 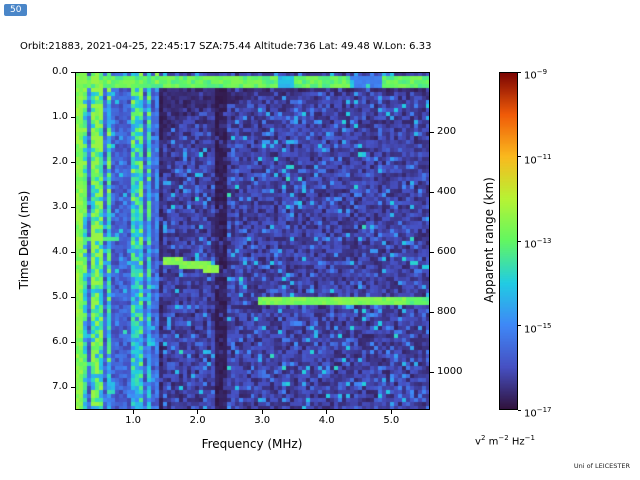 I want to click on corner-badge: 50, so click(x=16, y=10).